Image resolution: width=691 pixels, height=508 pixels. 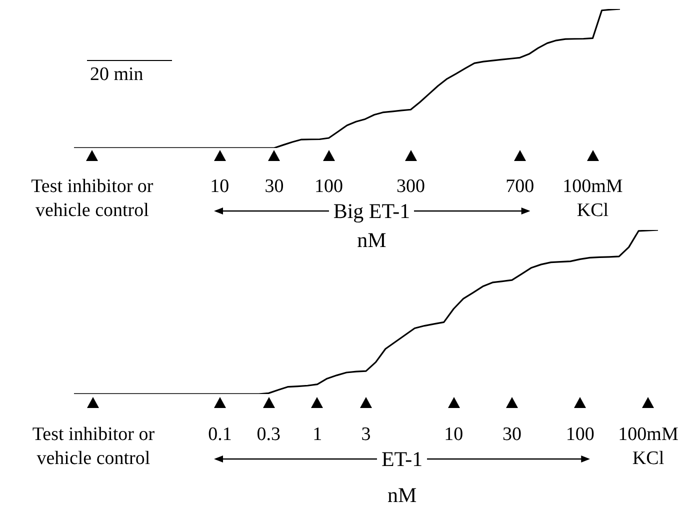 What do you see at coordinates (220, 435) in the screenshot?
I see `x-tick-label: 0.1` at bounding box center [220, 435].